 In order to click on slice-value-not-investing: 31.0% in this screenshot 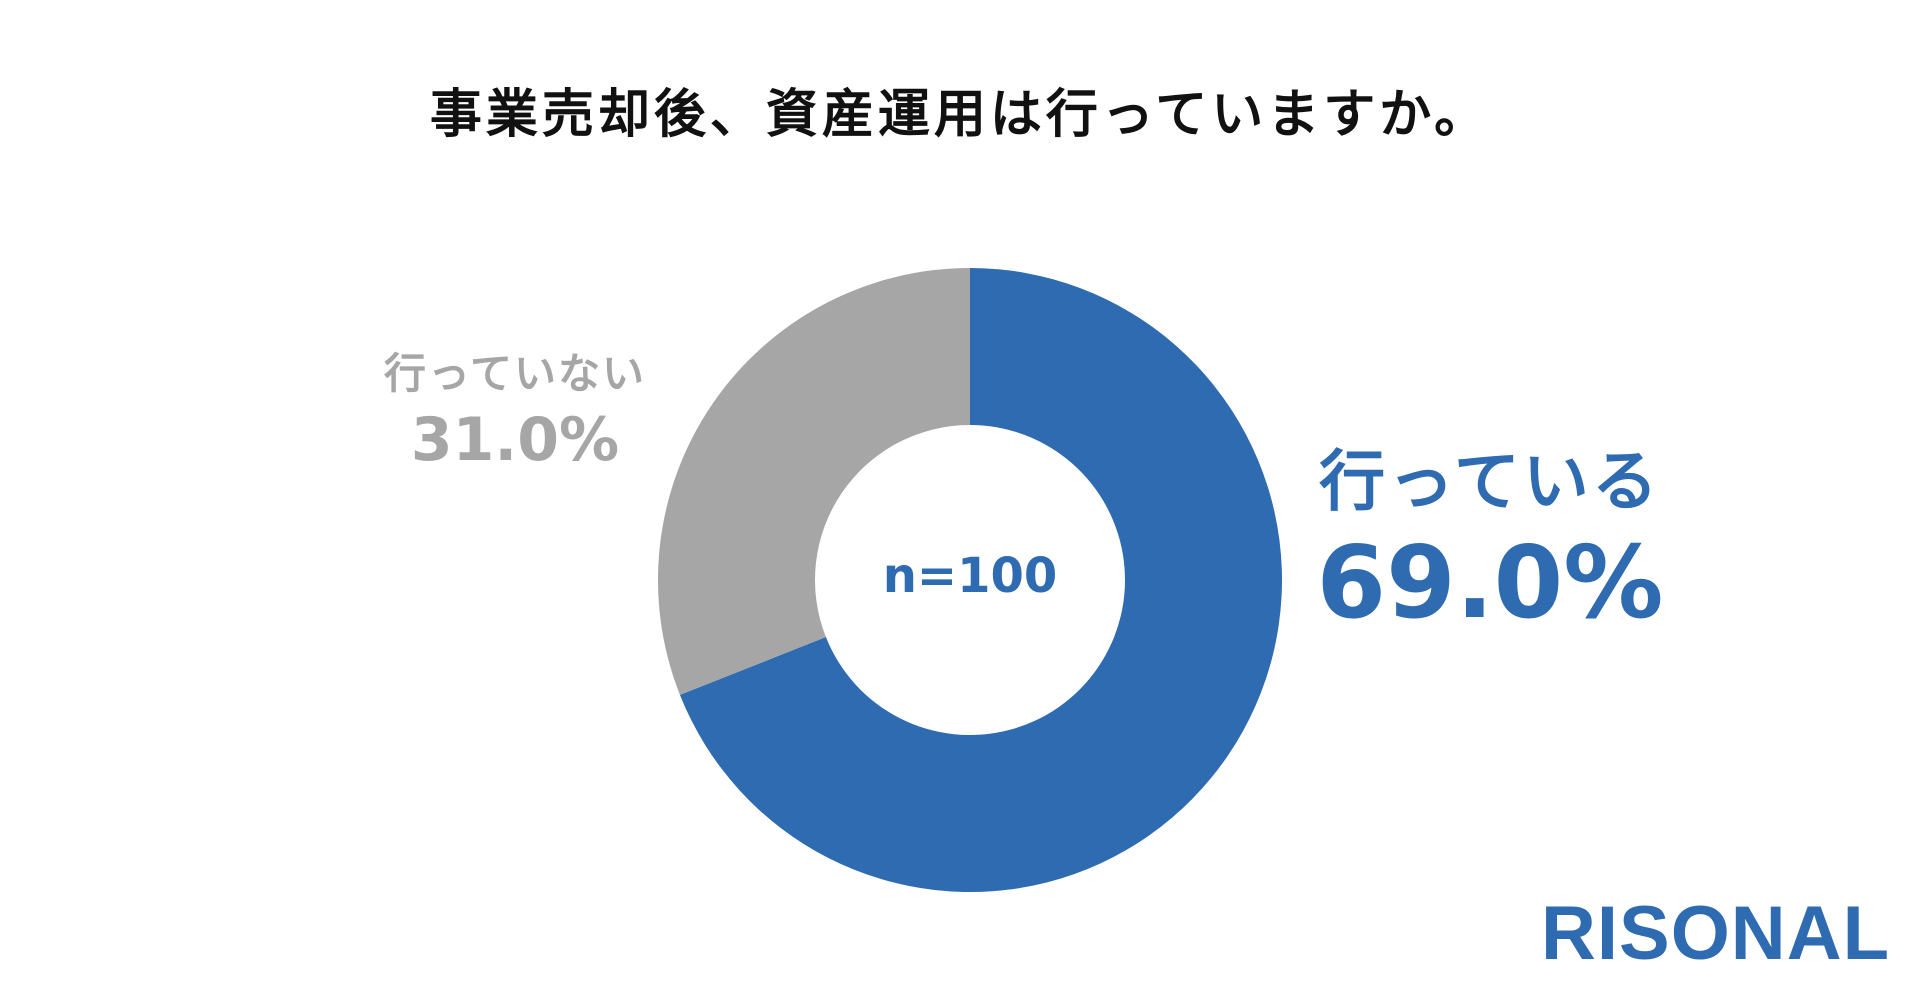, I will do `click(515, 440)`.